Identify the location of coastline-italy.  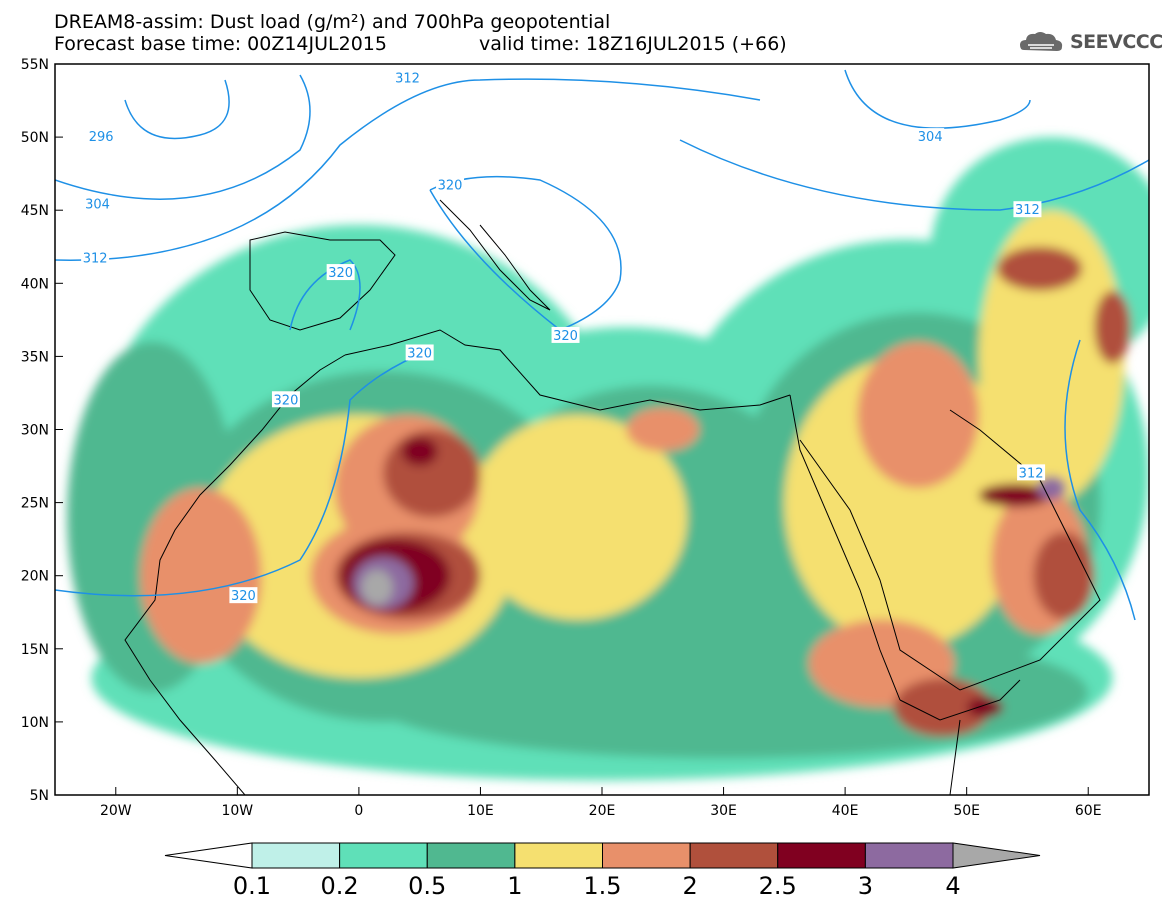
(495, 255).